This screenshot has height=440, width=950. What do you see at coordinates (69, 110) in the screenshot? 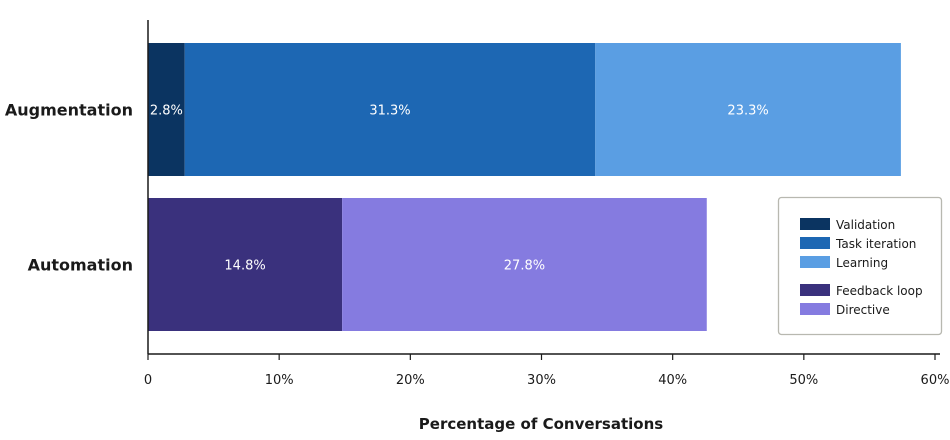
I see `category-label-augmentation: Augmentation` at bounding box center [69, 110].